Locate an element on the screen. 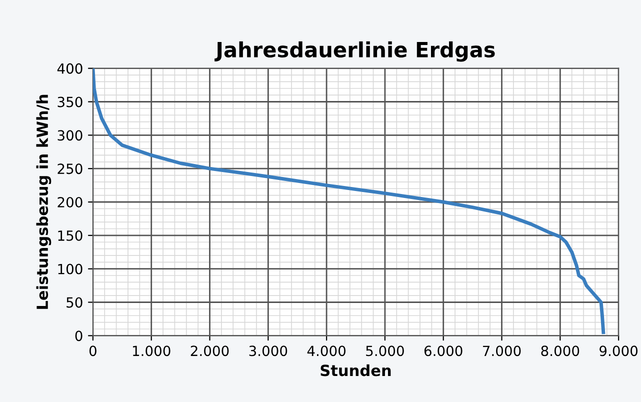  x-tick-label: 5.000 is located at coordinates (385, 351).